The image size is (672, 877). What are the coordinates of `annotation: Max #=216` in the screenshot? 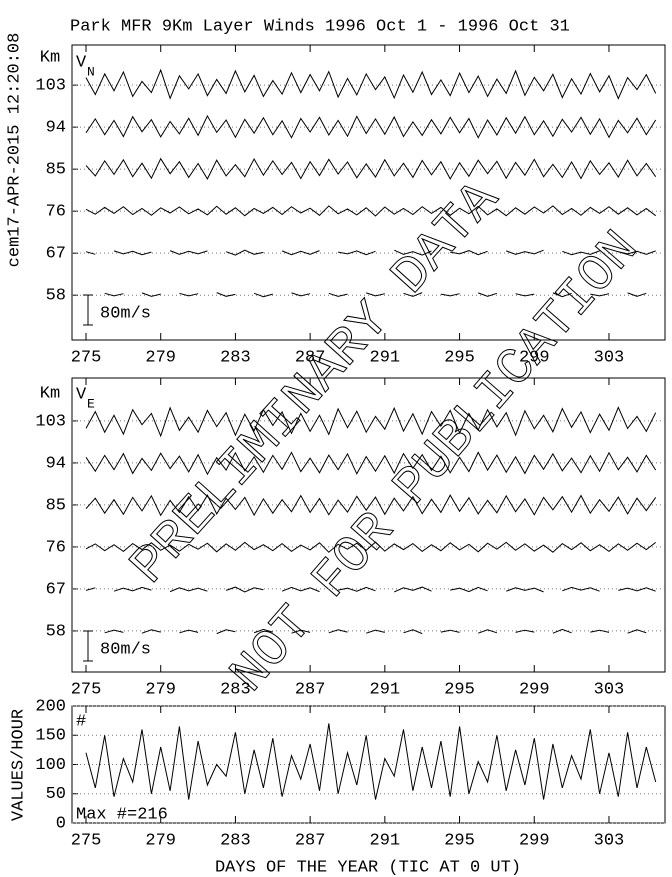 It's located at (122, 814).